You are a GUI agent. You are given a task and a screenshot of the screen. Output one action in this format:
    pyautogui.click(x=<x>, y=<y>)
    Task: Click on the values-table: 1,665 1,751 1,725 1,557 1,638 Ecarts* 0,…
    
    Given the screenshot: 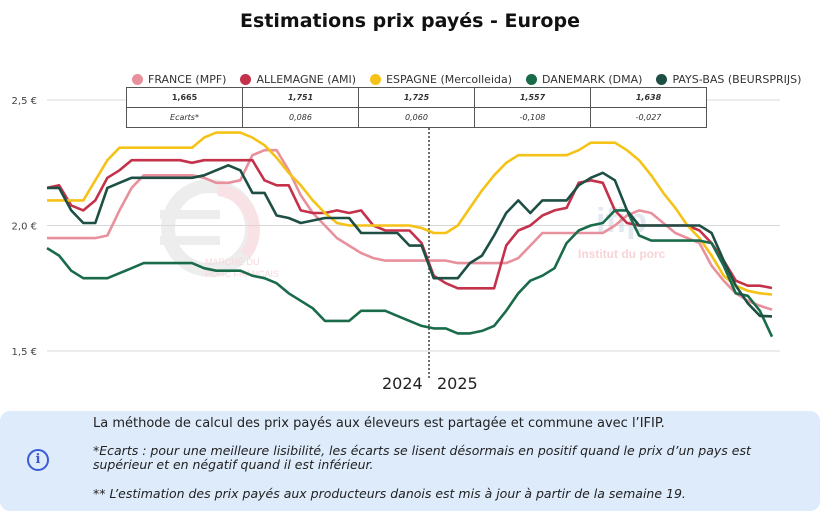 What is the action you would take?
    pyautogui.click(x=416, y=107)
    